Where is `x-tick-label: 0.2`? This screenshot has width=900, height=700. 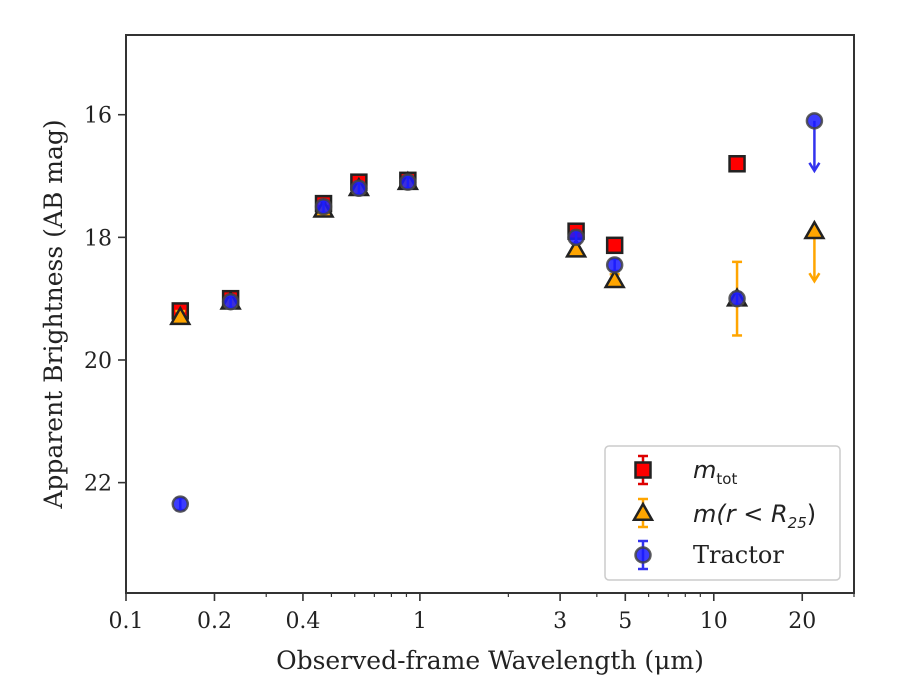 x-tick-label: 0.2 is located at coordinates (214, 621).